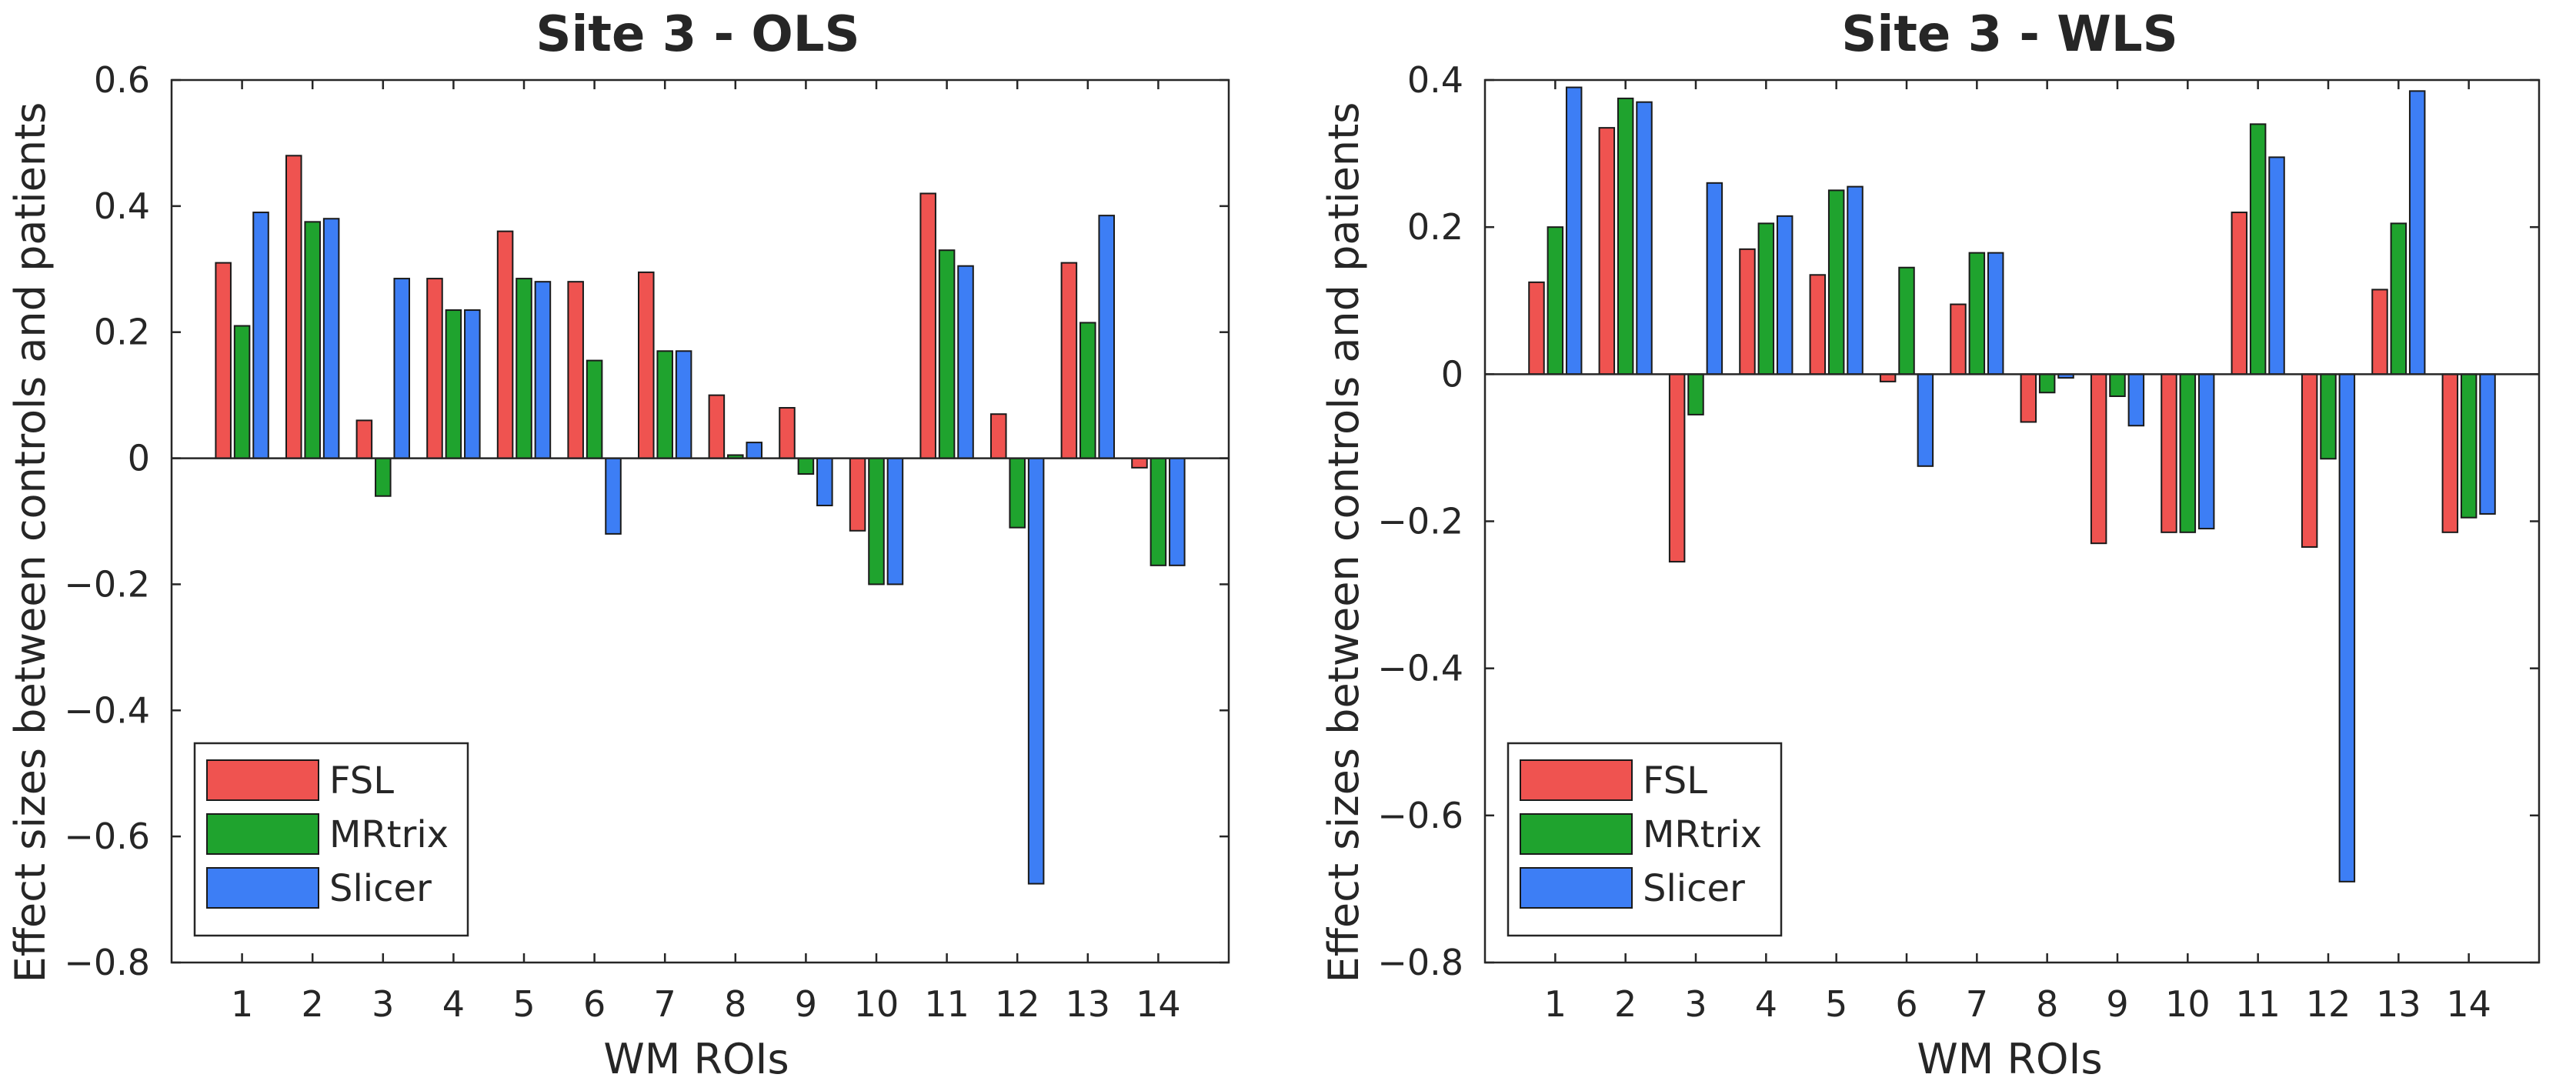 The image size is (2576, 1091). I want to click on x-tick-label: 10, so click(876, 1004).